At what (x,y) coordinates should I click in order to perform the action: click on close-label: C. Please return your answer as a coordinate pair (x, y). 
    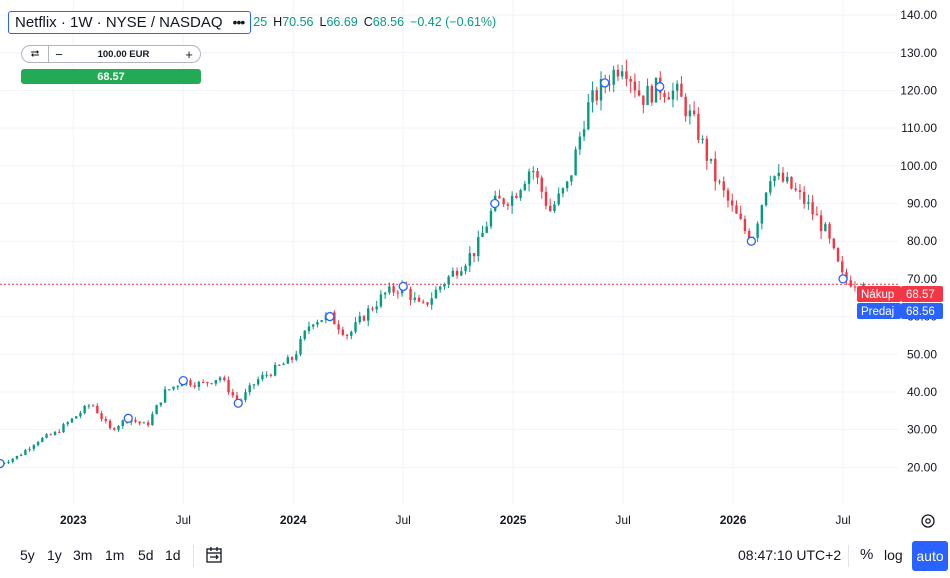
    Looking at the image, I should click on (368, 22).